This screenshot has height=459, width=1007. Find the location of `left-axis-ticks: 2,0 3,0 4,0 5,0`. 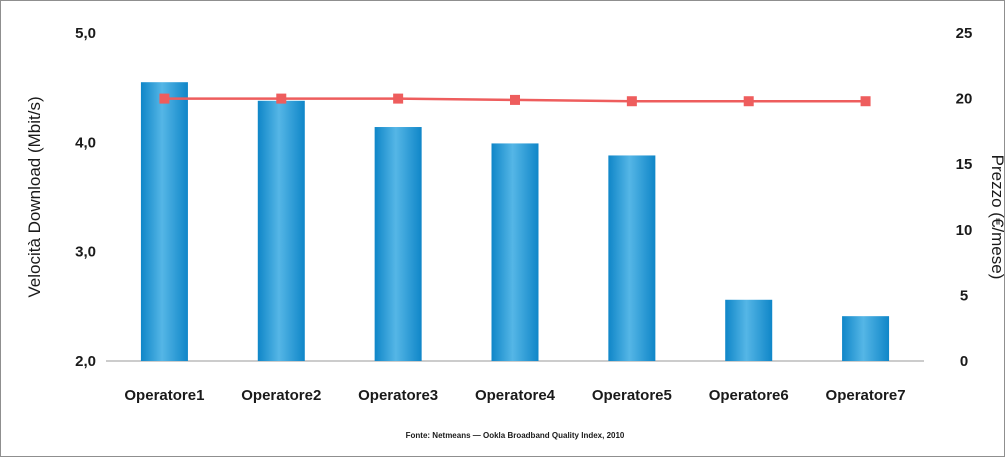

left-axis-ticks: 2,0 3,0 4,0 5,0 is located at coordinates (85, 197).